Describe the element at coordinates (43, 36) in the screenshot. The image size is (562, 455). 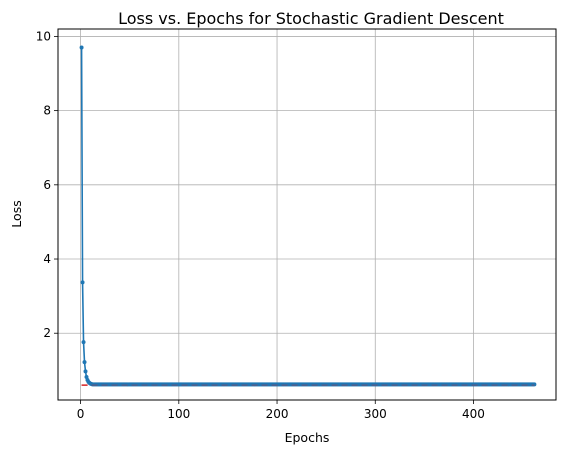
I see `y-tick-label: 10` at that location.